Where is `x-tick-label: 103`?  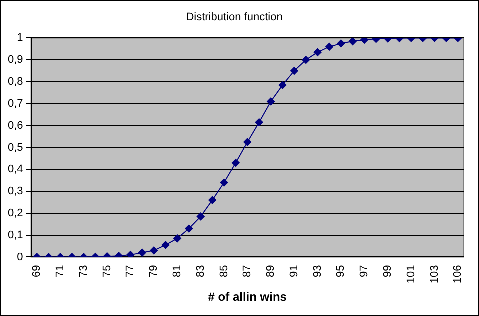 x-tick-label: 103 is located at coordinates (434, 274).